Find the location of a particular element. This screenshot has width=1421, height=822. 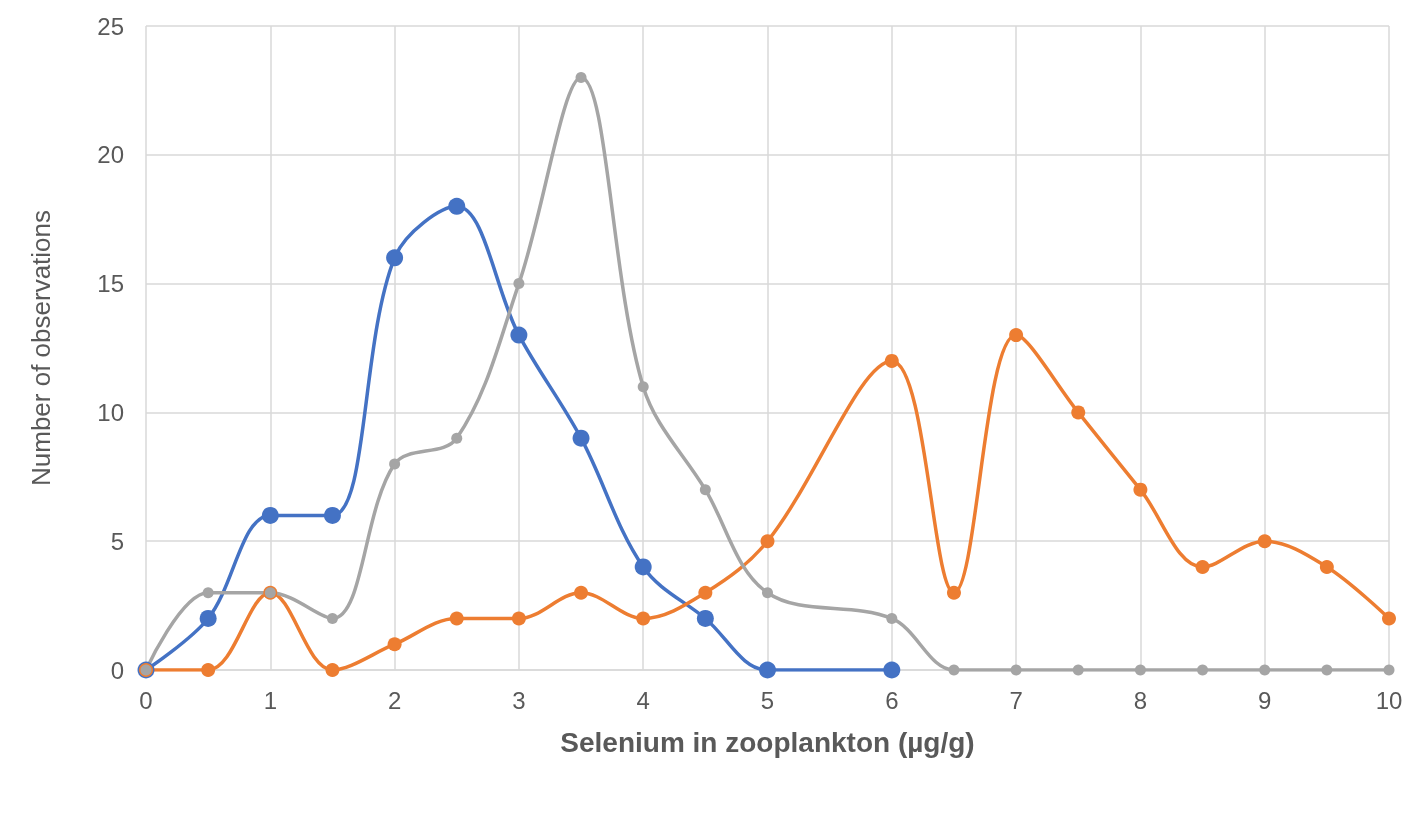

x-tick-label: 2 is located at coordinates (394, 700).